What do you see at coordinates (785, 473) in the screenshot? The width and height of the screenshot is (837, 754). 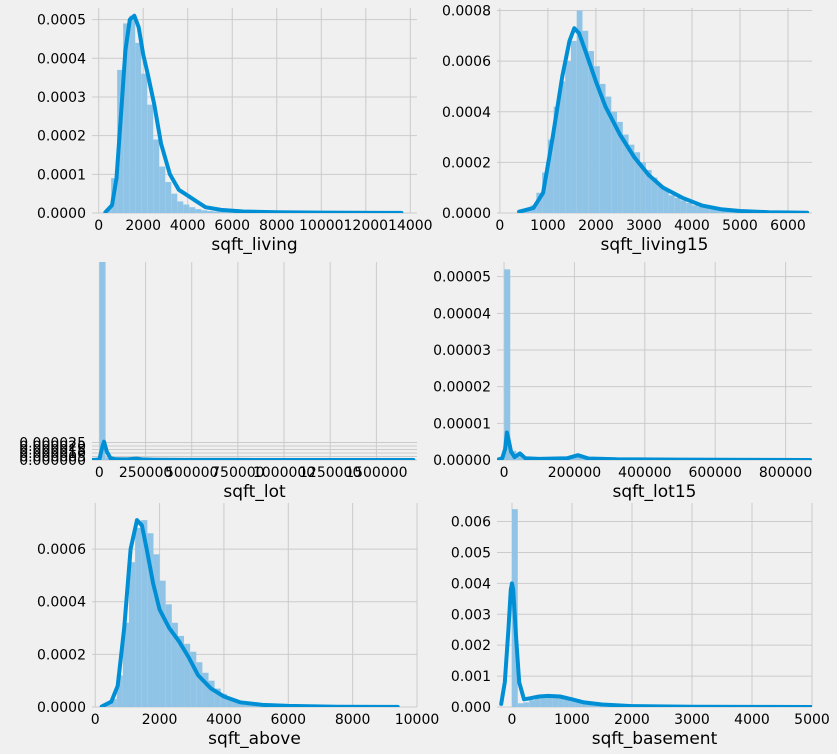 I see `x-tick-label: 800000` at bounding box center [785, 473].